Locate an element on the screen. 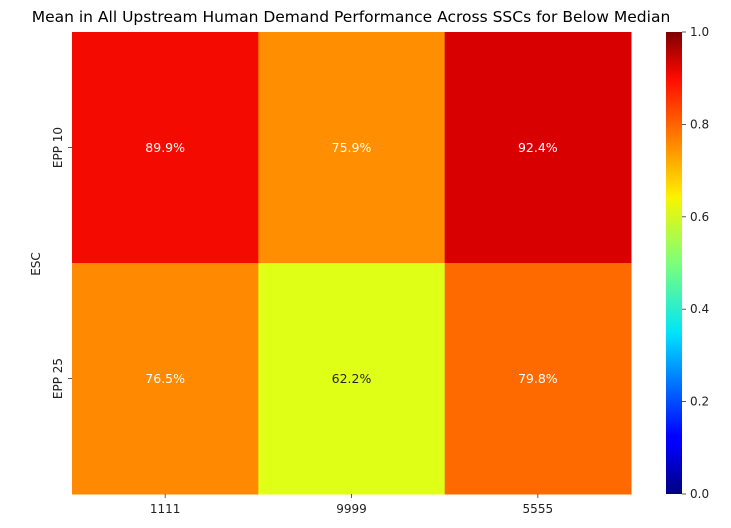  x-tick-label: 1111 is located at coordinates (165, 509).